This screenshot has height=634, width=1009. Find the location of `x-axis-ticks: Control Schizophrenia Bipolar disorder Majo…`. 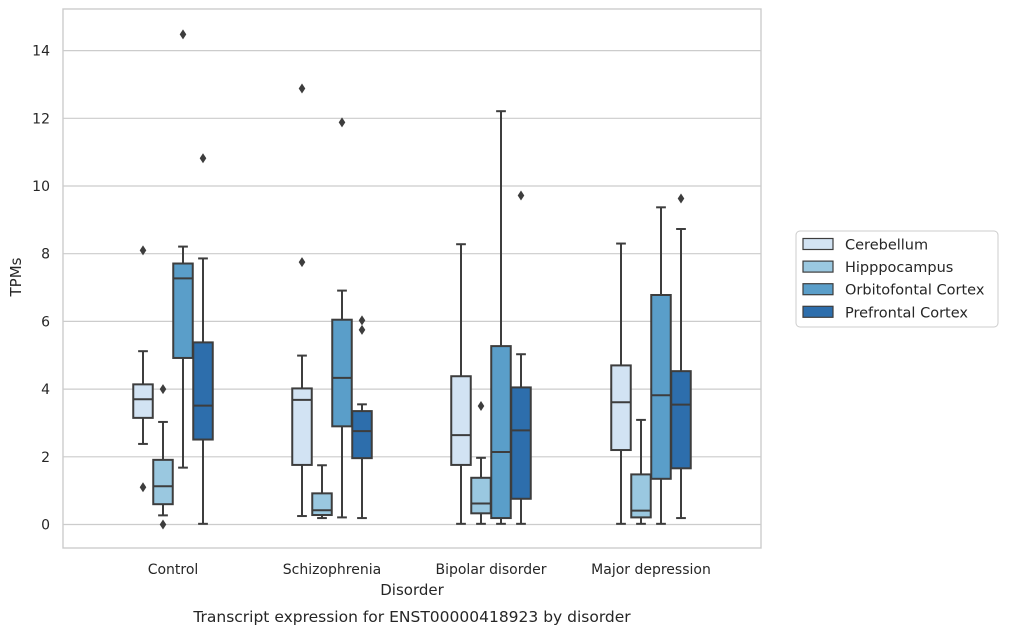

x-axis-ticks: Control Schizophrenia Bipolar disorder Majo… is located at coordinates (429, 570).